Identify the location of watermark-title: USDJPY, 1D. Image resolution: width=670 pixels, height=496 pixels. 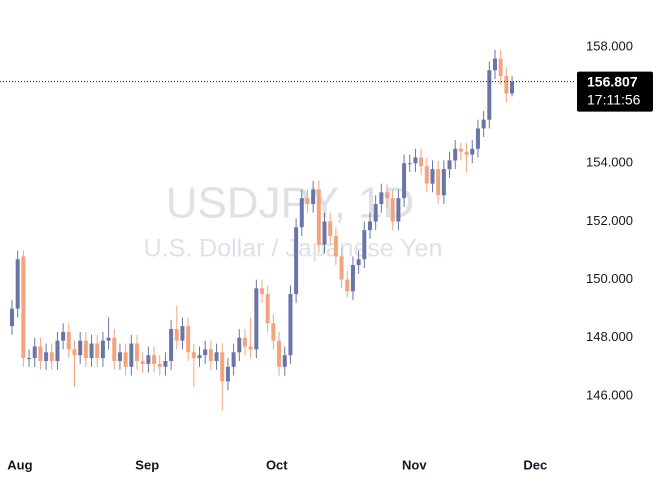
(290, 203).